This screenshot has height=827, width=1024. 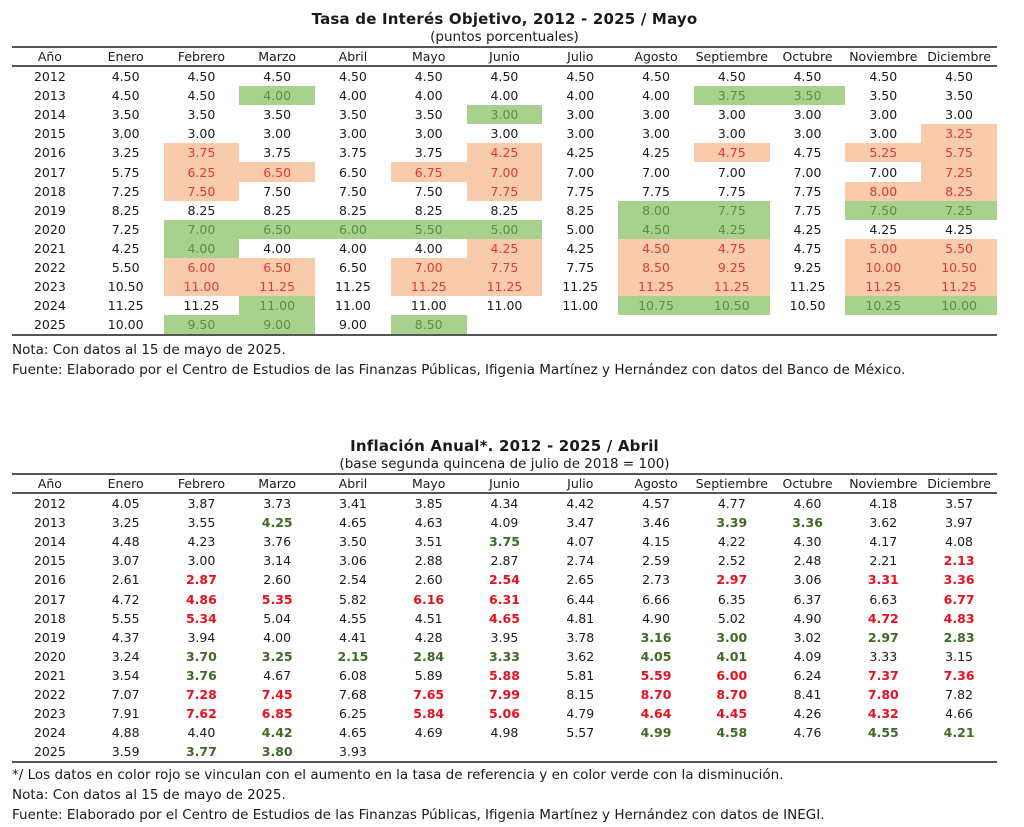 What do you see at coordinates (428, 483) in the screenshot?
I see `column-header: Mayo` at bounding box center [428, 483].